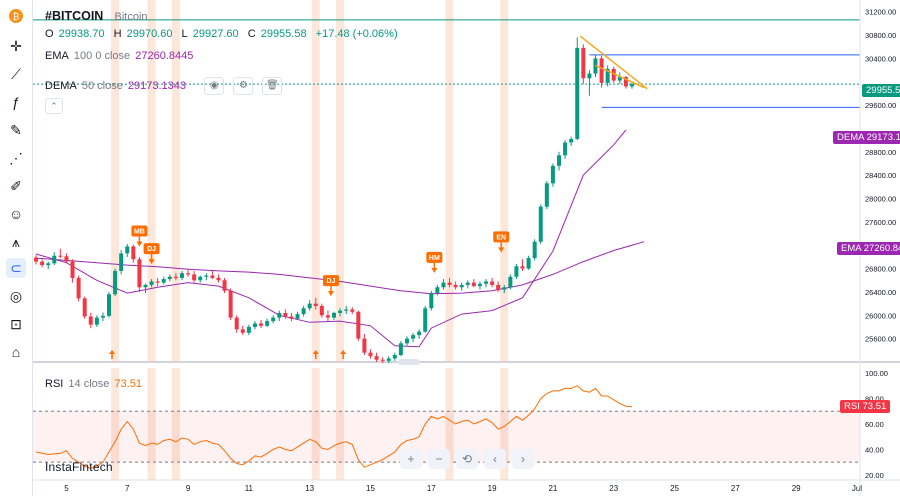 Image resolution: width=900 pixels, height=496 pixels. What do you see at coordinates (49, 34) in the screenshot?
I see `open-label: O` at bounding box center [49, 34].